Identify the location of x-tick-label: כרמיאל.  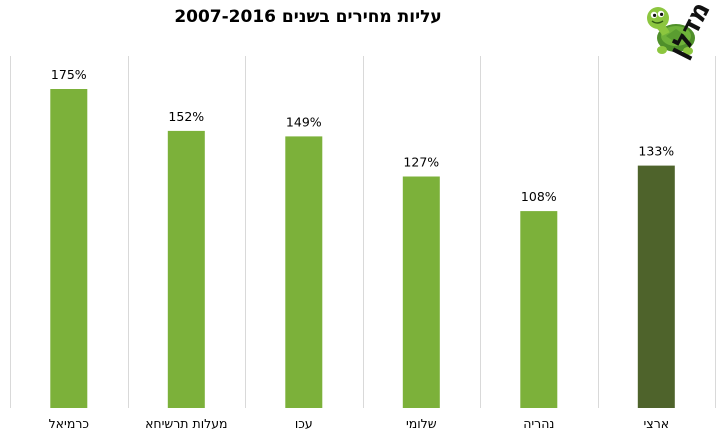
(69, 423).